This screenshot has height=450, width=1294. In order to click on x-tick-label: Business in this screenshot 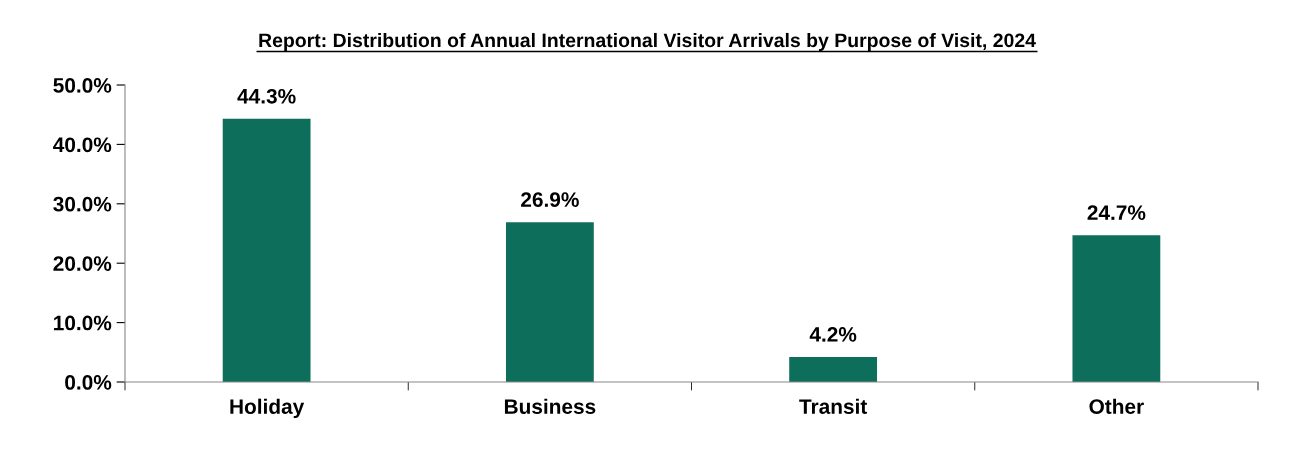, I will do `click(550, 406)`.